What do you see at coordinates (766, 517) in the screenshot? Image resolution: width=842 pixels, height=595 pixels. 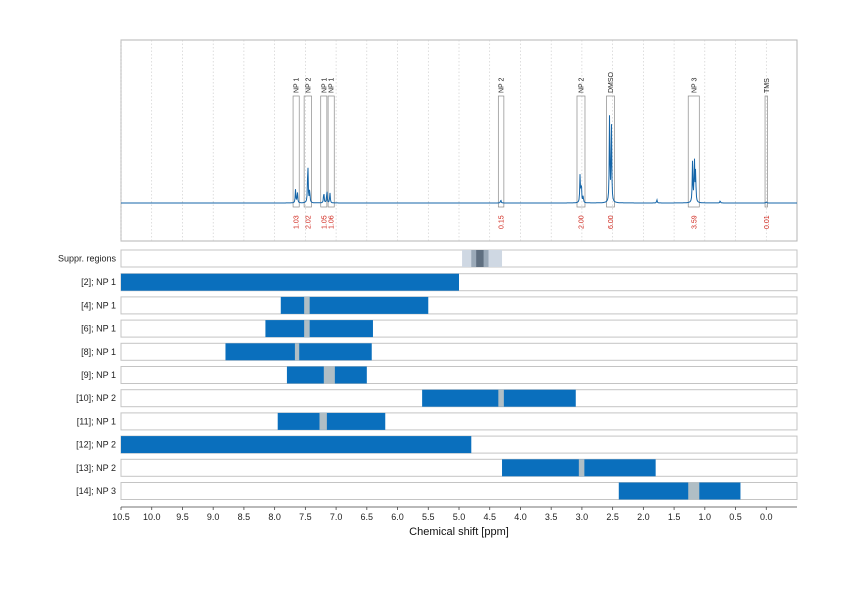 I see `x-tick-label: 0.0` at bounding box center [766, 517].